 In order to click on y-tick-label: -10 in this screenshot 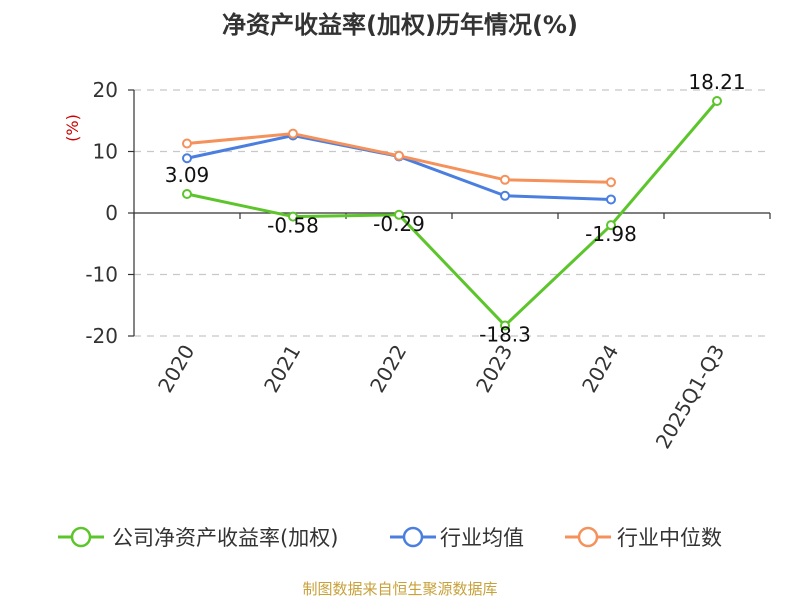, I will do `click(101, 275)`.